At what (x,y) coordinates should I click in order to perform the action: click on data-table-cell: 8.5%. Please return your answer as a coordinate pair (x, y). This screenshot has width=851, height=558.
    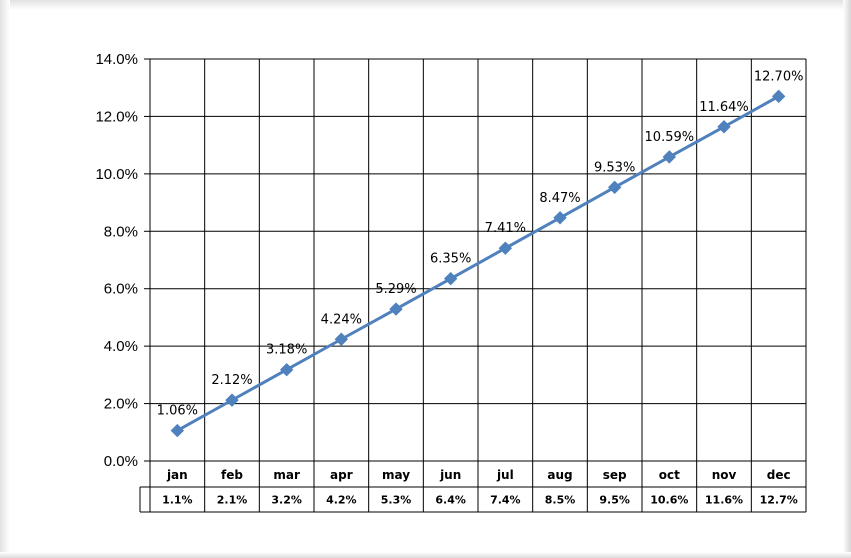
    Looking at the image, I should click on (560, 500).